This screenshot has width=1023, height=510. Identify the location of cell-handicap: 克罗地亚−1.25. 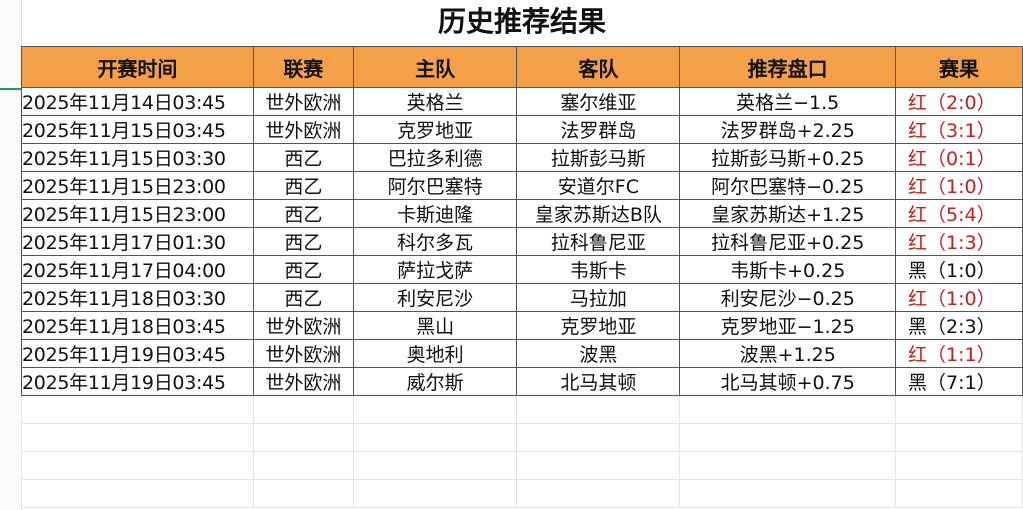
(788, 325).